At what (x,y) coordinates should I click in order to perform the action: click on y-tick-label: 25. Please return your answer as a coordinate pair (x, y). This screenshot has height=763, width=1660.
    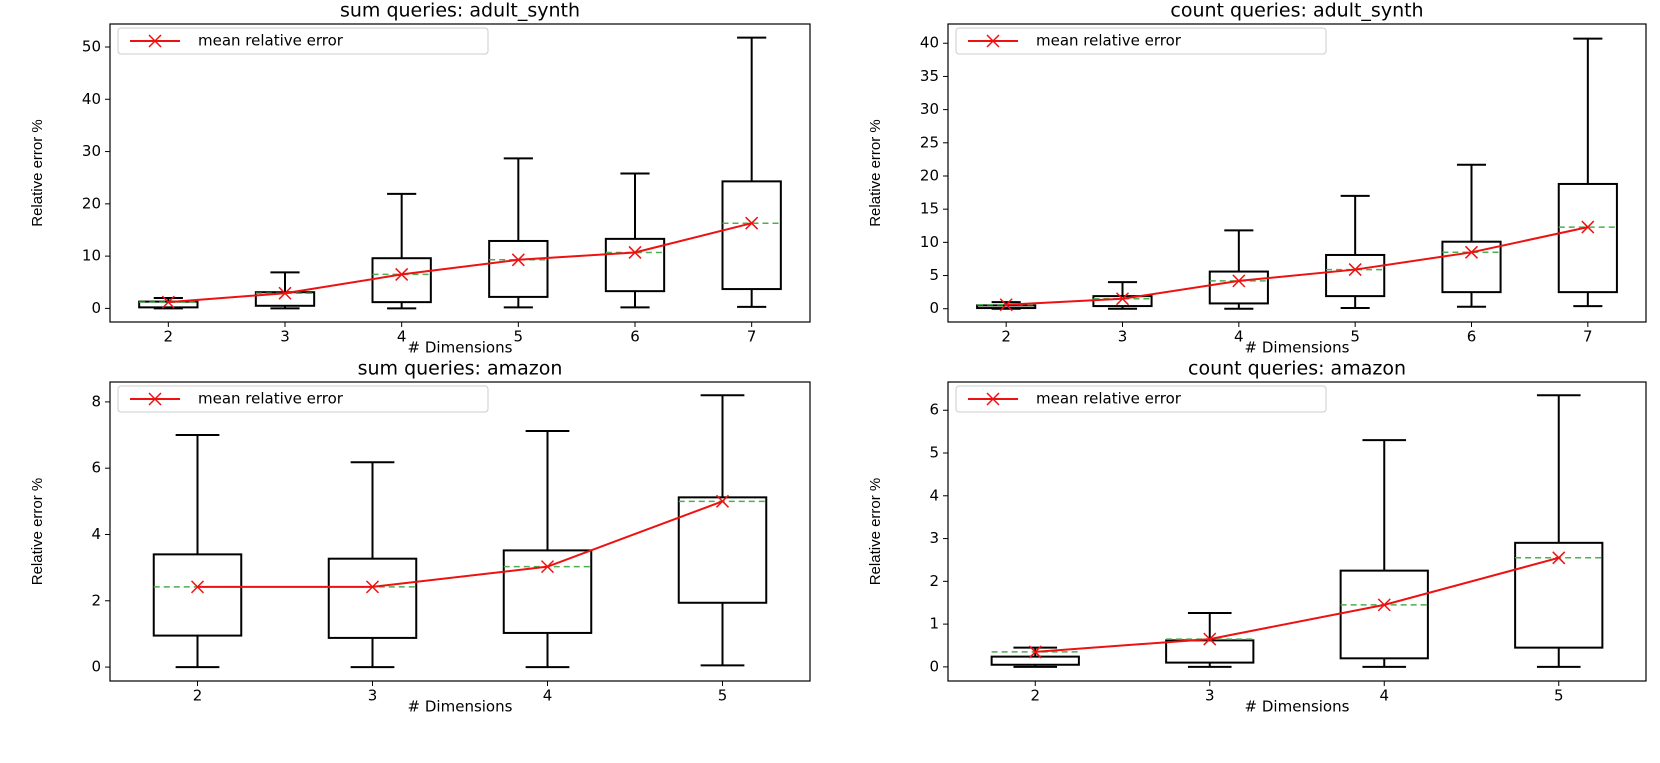
    Looking at the image, I should click on (929, 142).